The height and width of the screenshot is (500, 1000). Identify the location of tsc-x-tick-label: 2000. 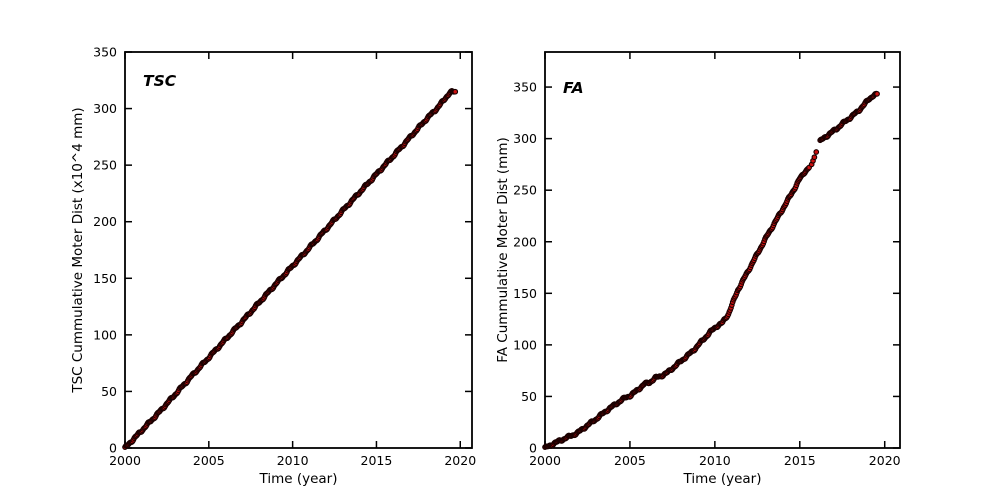
(125, 460).